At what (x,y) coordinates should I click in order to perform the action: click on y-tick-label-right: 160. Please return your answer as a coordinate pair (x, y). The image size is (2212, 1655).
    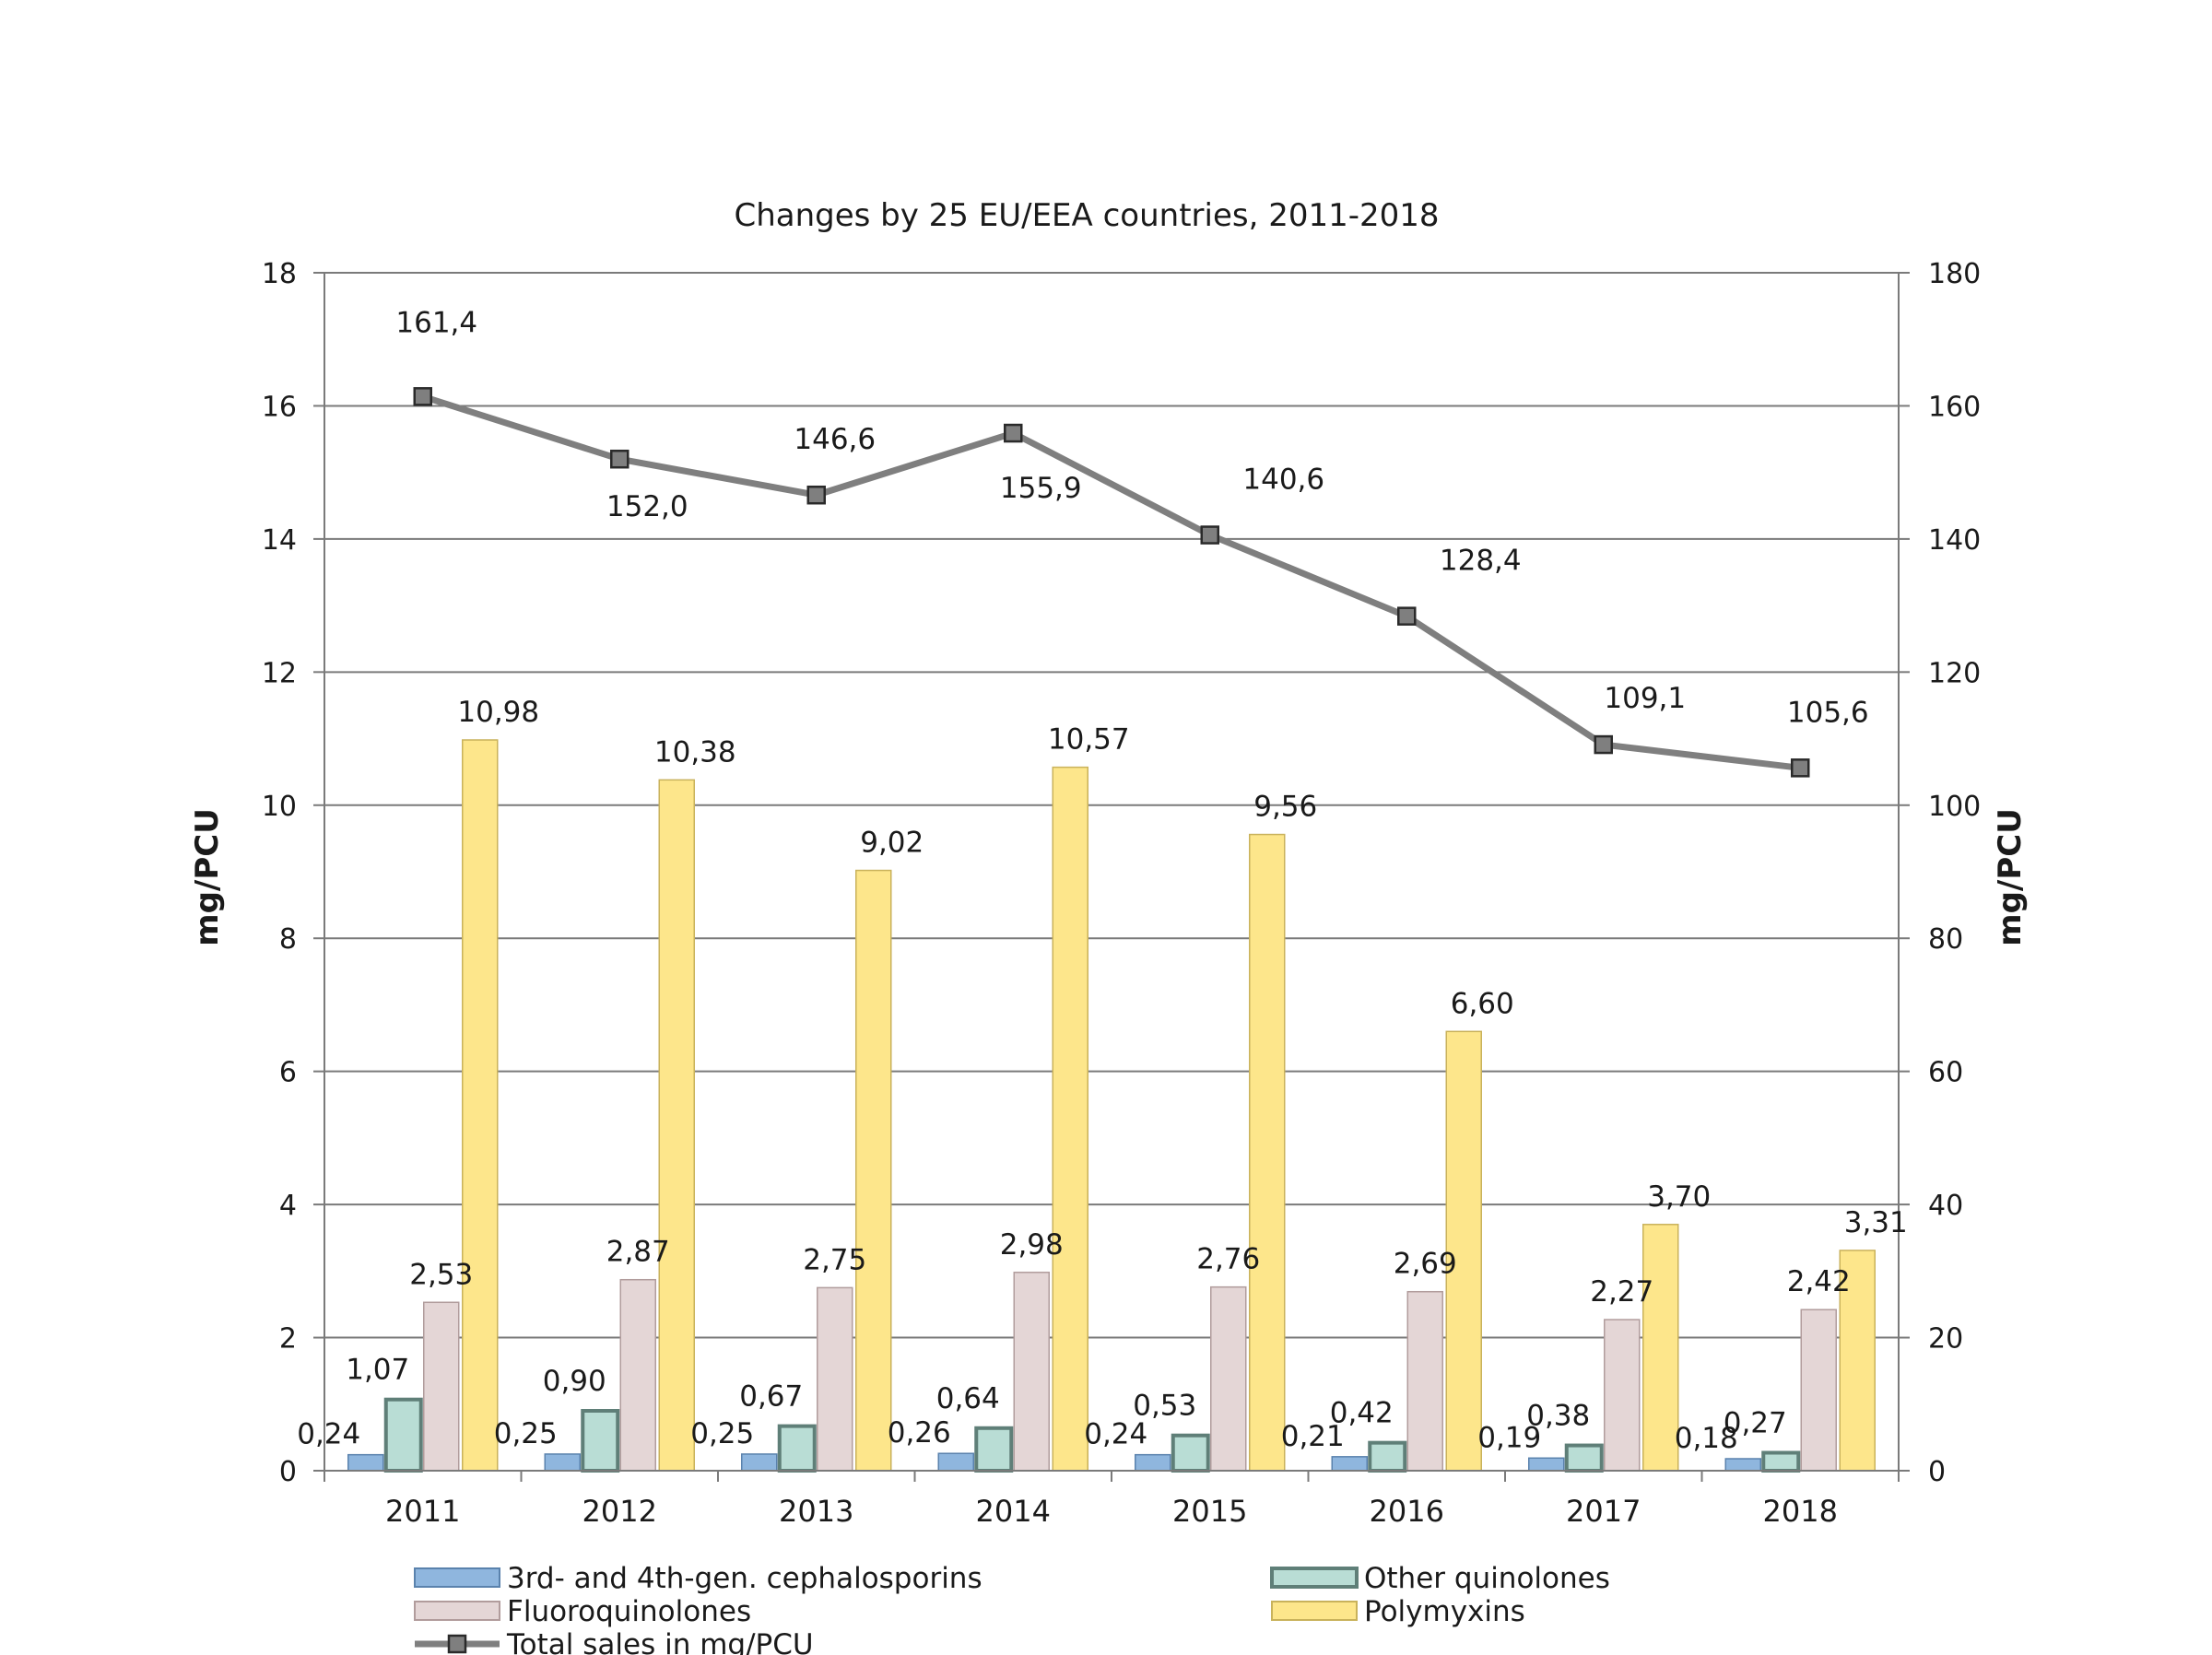
    Looking at the image, I should click on (1954, 407).